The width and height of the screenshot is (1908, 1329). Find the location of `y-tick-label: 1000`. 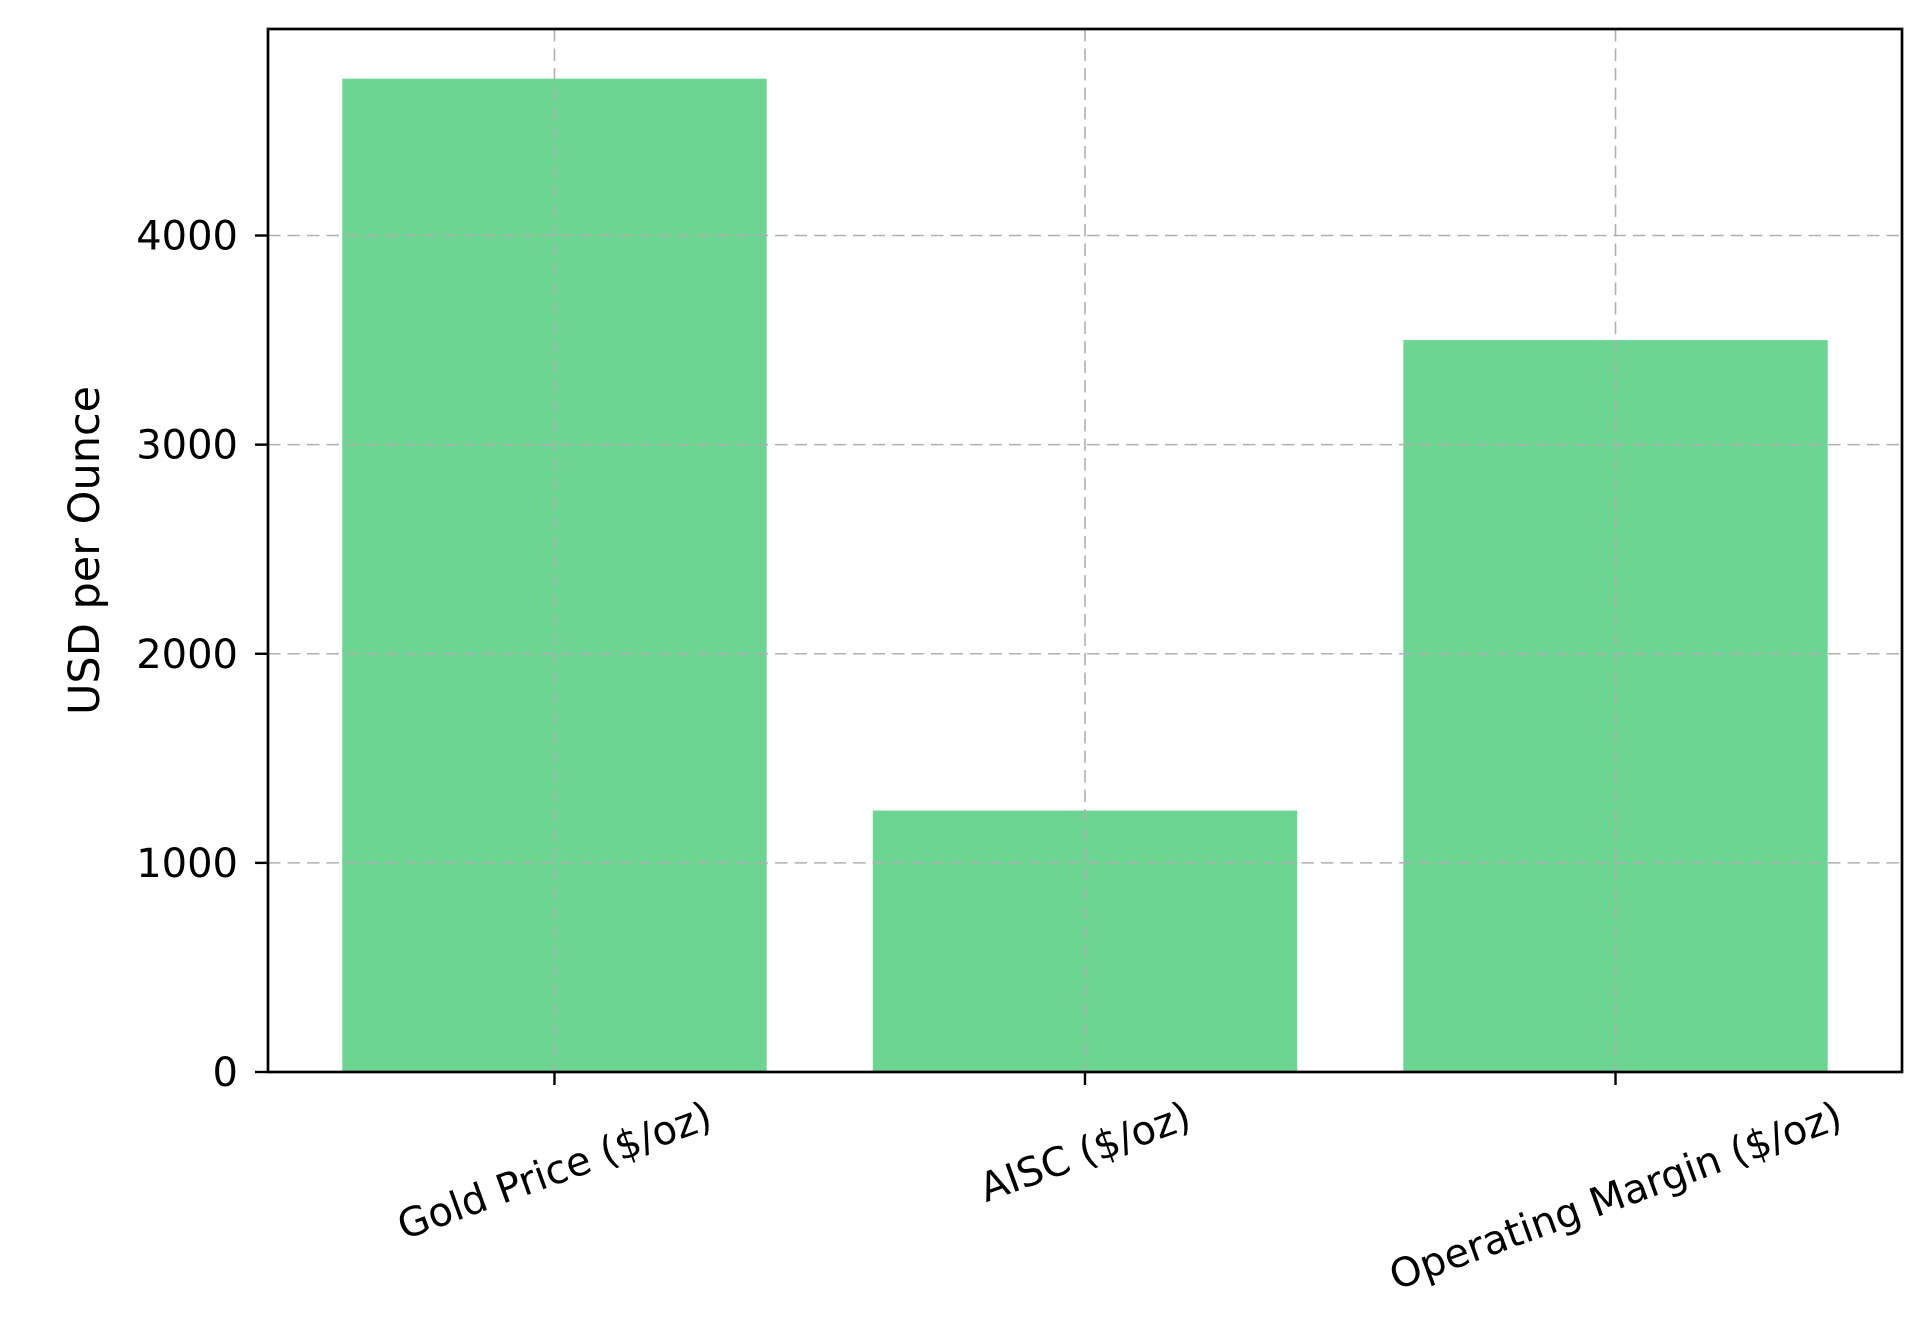

y-tick-label: 1000 is located at coordinates (187, 864).